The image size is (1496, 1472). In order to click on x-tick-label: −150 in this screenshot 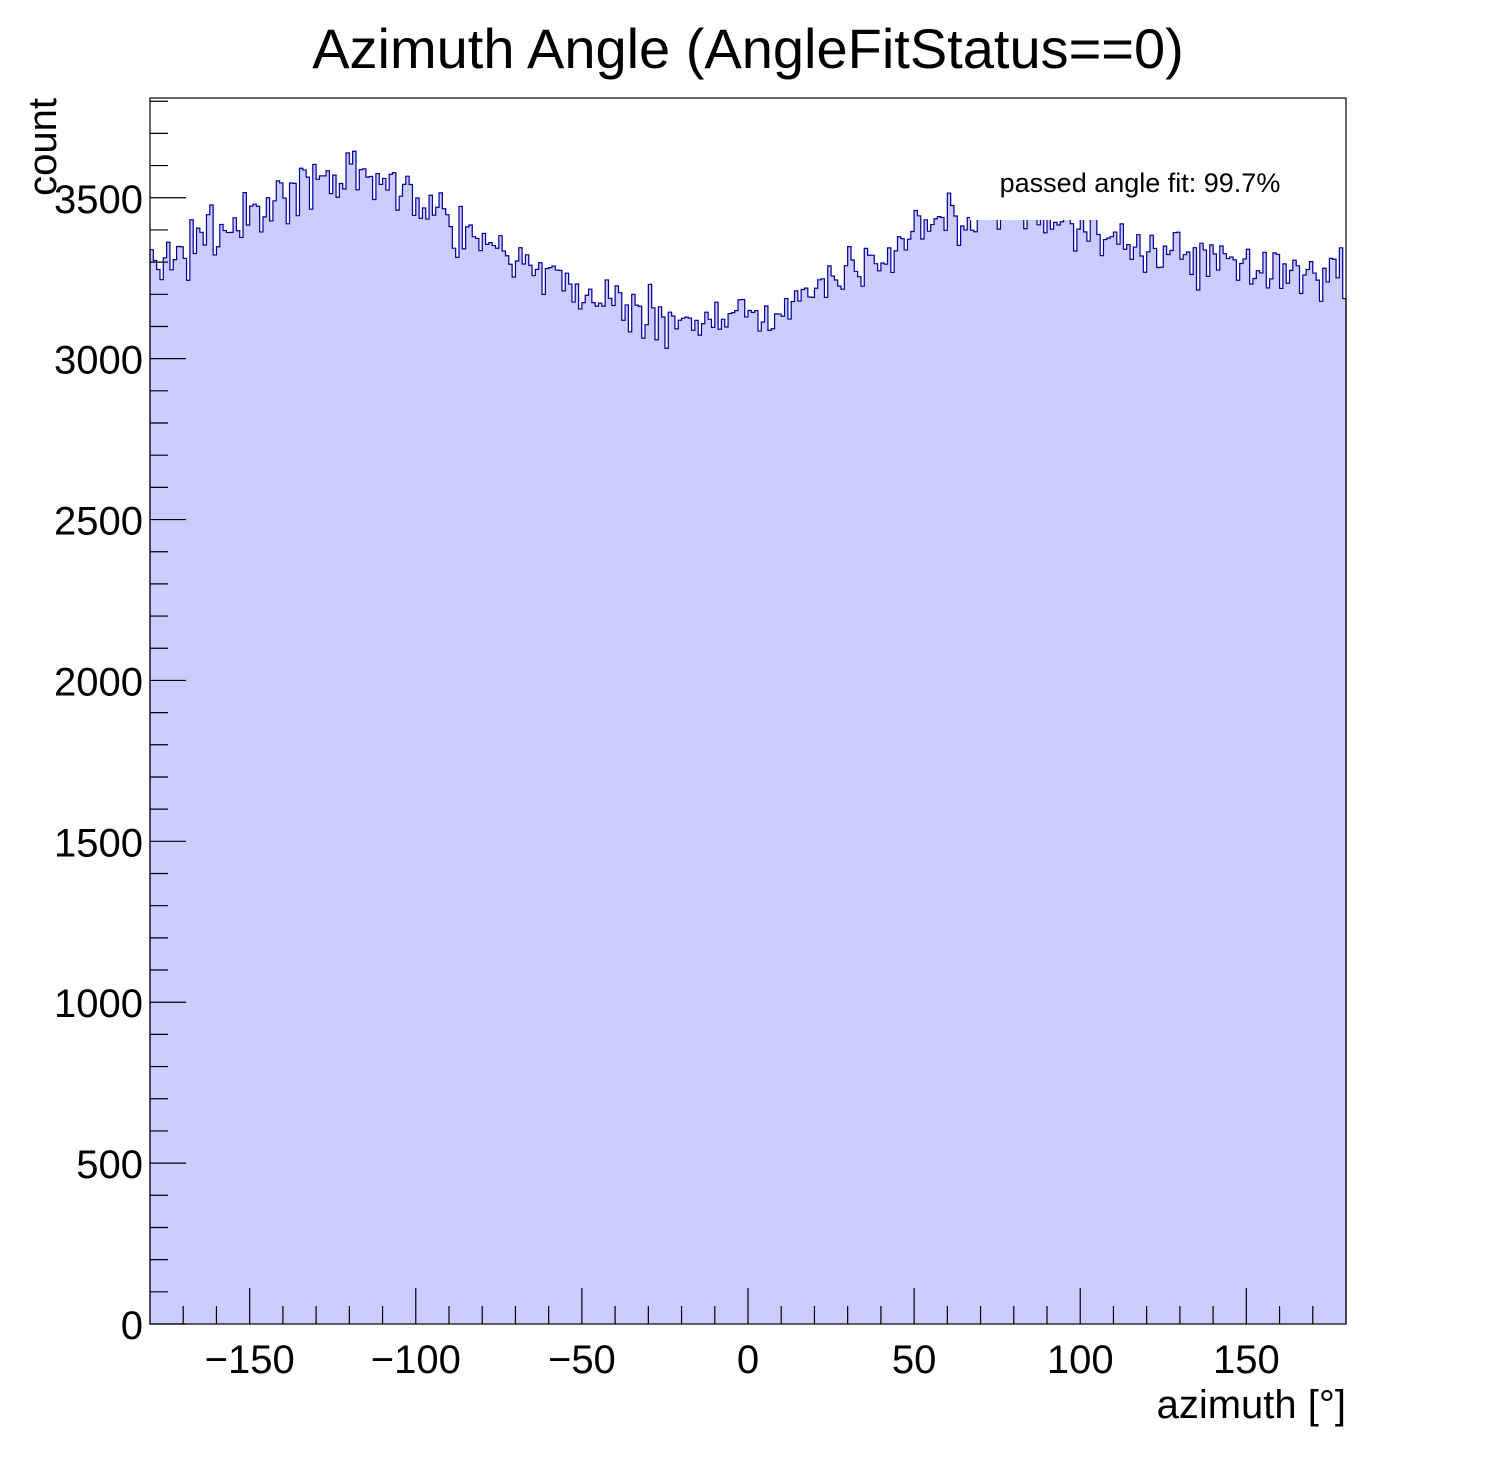, I will do `click(250, 1360)`.